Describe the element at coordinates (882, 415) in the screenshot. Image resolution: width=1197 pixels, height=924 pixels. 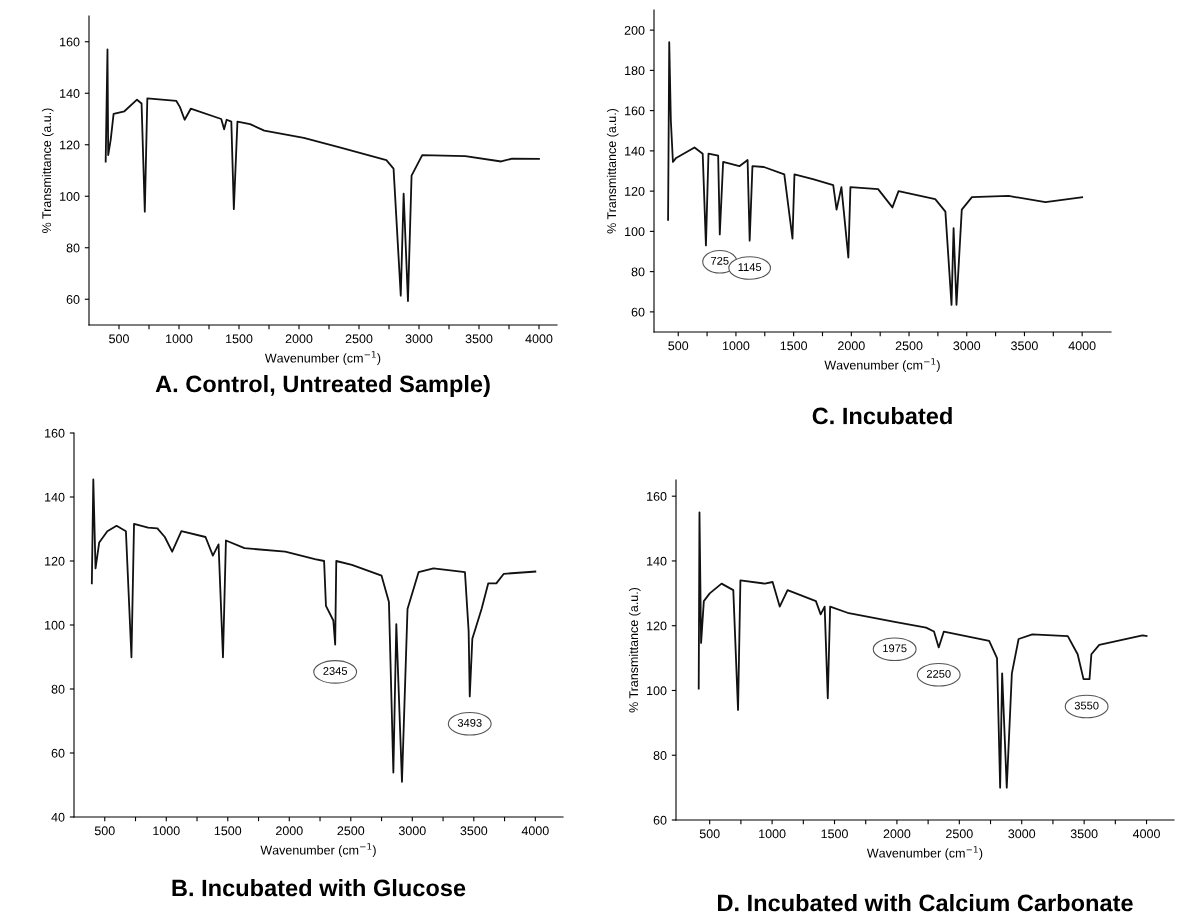
I see `text: C. Incubated` at that location.